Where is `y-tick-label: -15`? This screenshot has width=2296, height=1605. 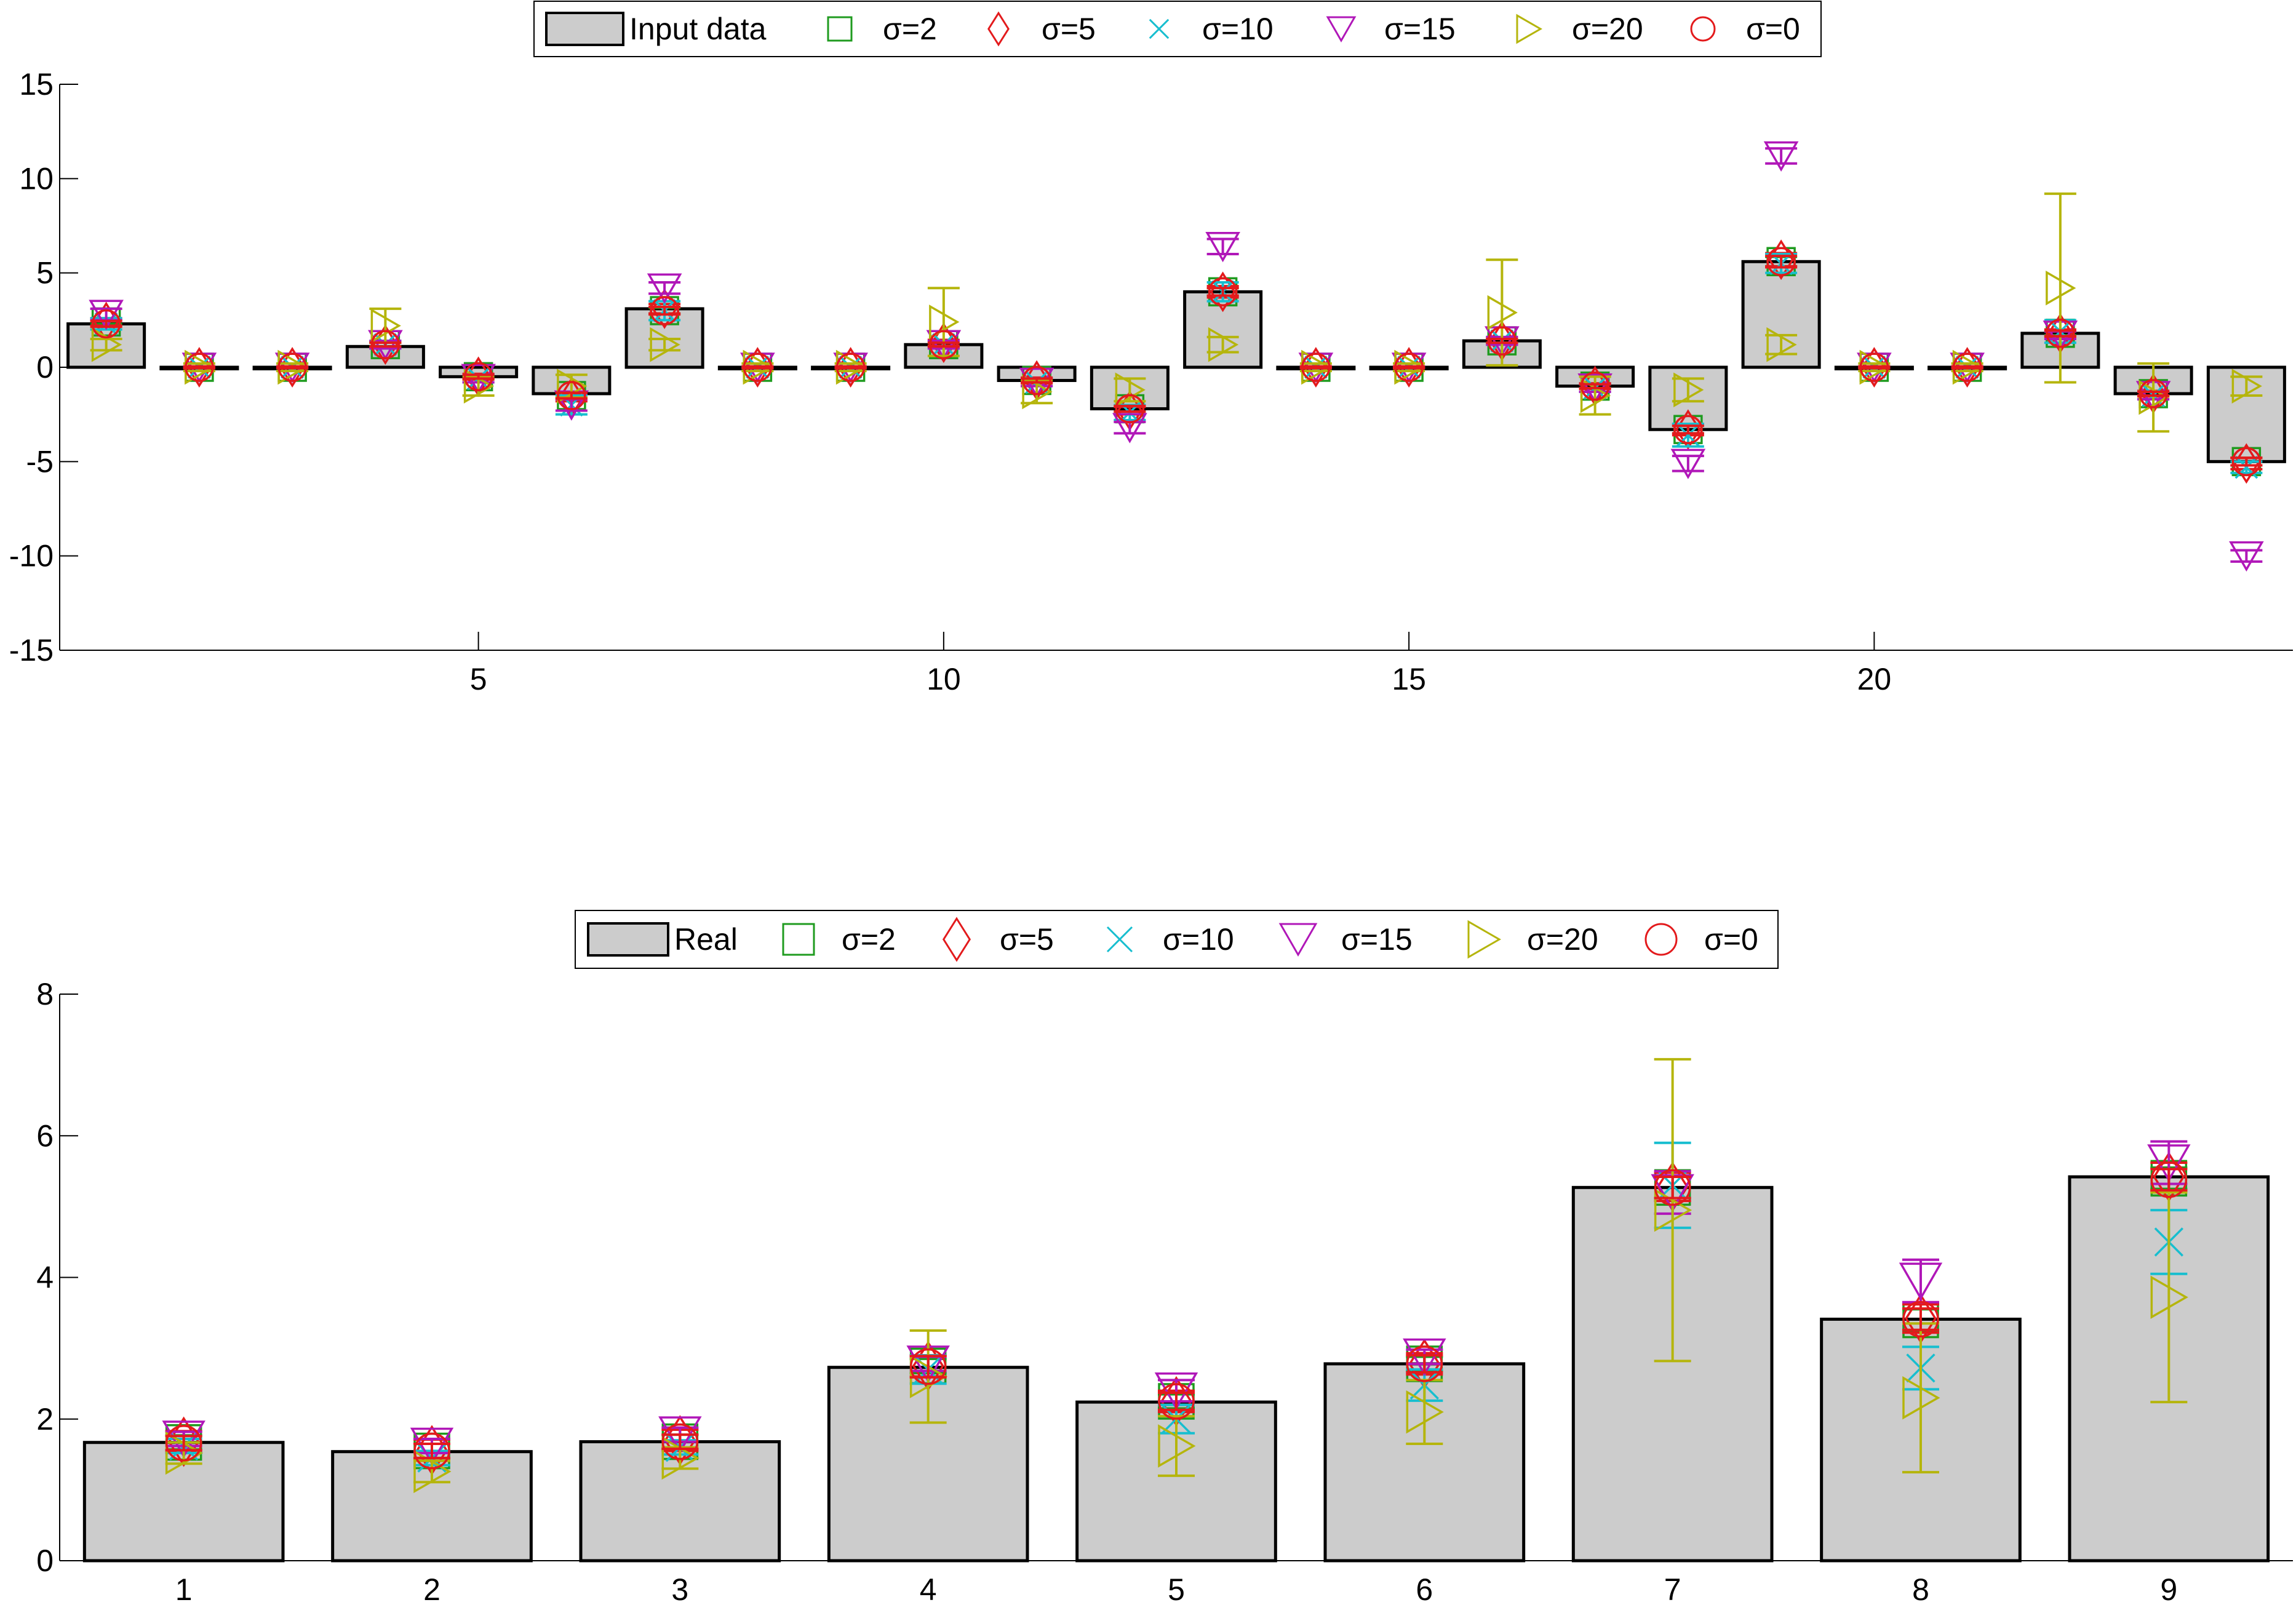 y-tick-label: -15 is located at coordinates (32, 650).